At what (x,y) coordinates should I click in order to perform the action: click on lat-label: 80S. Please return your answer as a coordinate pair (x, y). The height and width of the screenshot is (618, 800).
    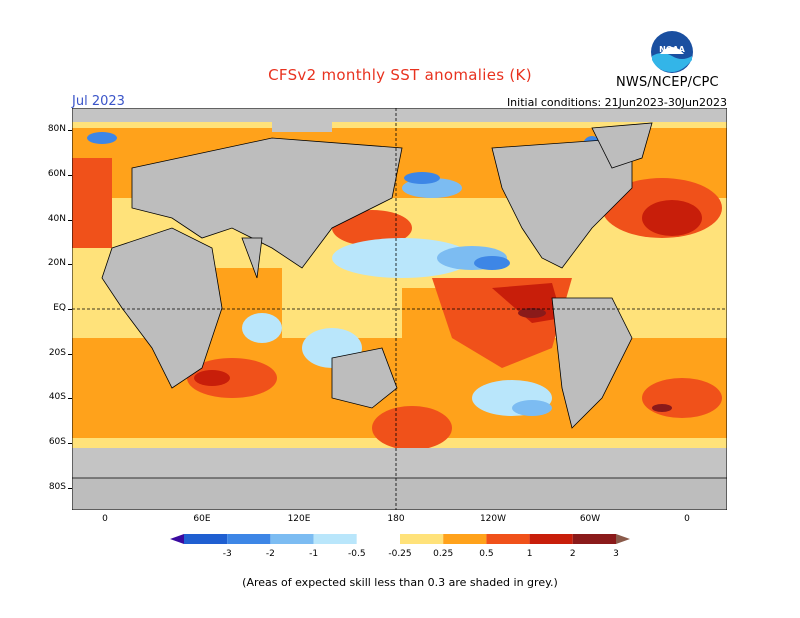
    Looking at the image, I should click on (57, 486).